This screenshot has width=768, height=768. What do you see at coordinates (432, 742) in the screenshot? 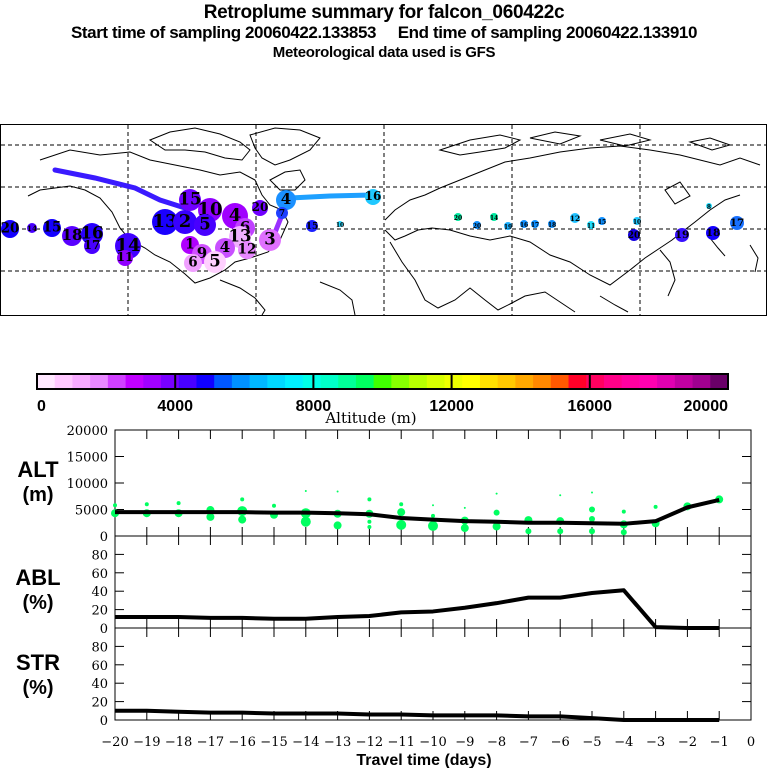
I see `x-tick-label: −10` at bounding box center [432, 742].